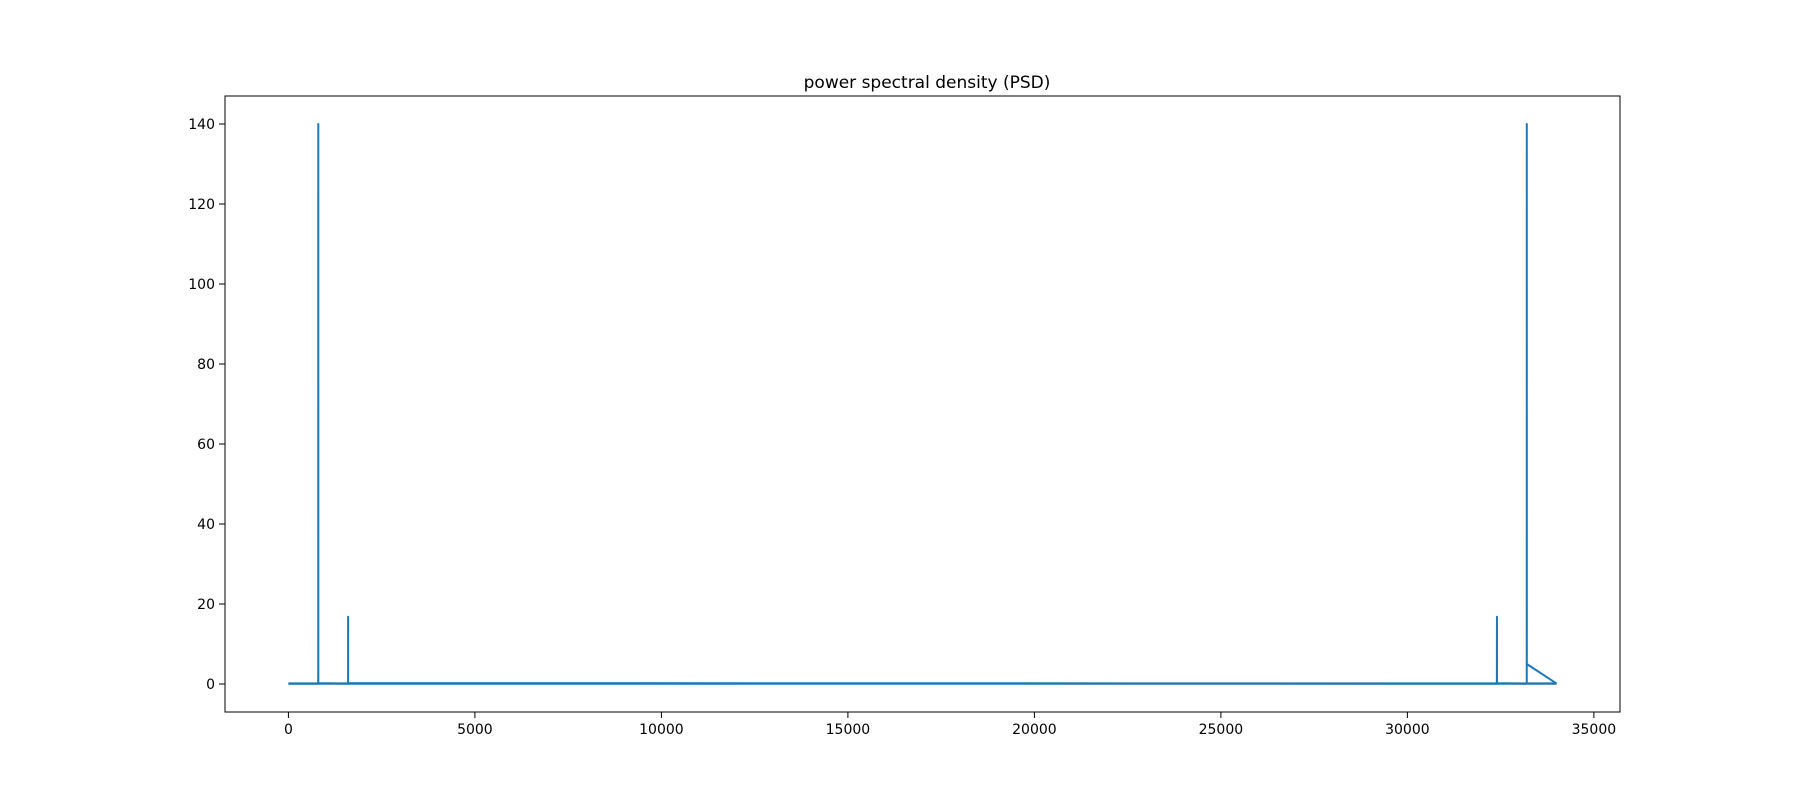 The width and height of the screenshot is (1800, 800). Describe the element at coordinates (206, 365) in the screenshot. I see `y-tick-label: 80` at that location.